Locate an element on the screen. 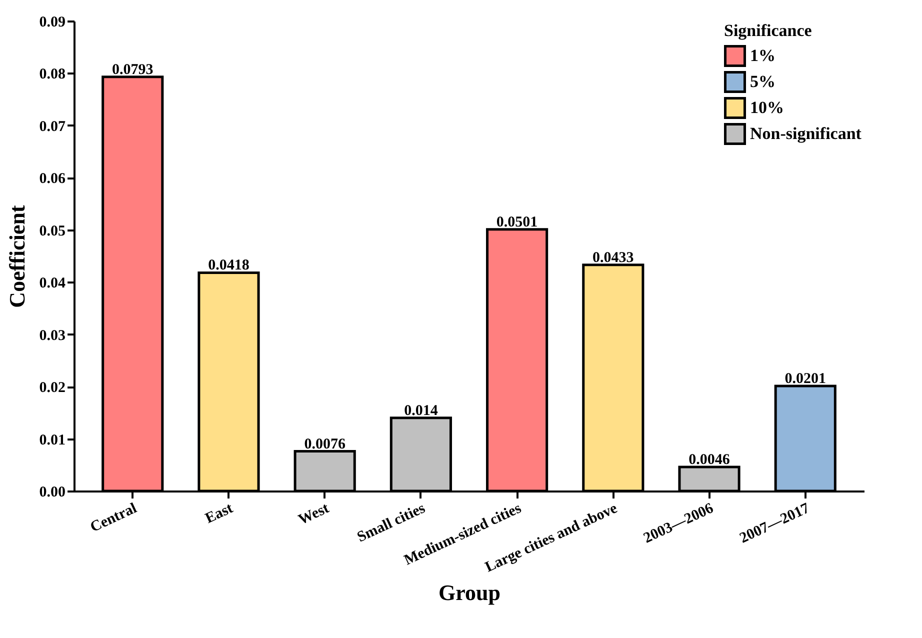  legend-title: Significance is located at coordinates (768, 30).